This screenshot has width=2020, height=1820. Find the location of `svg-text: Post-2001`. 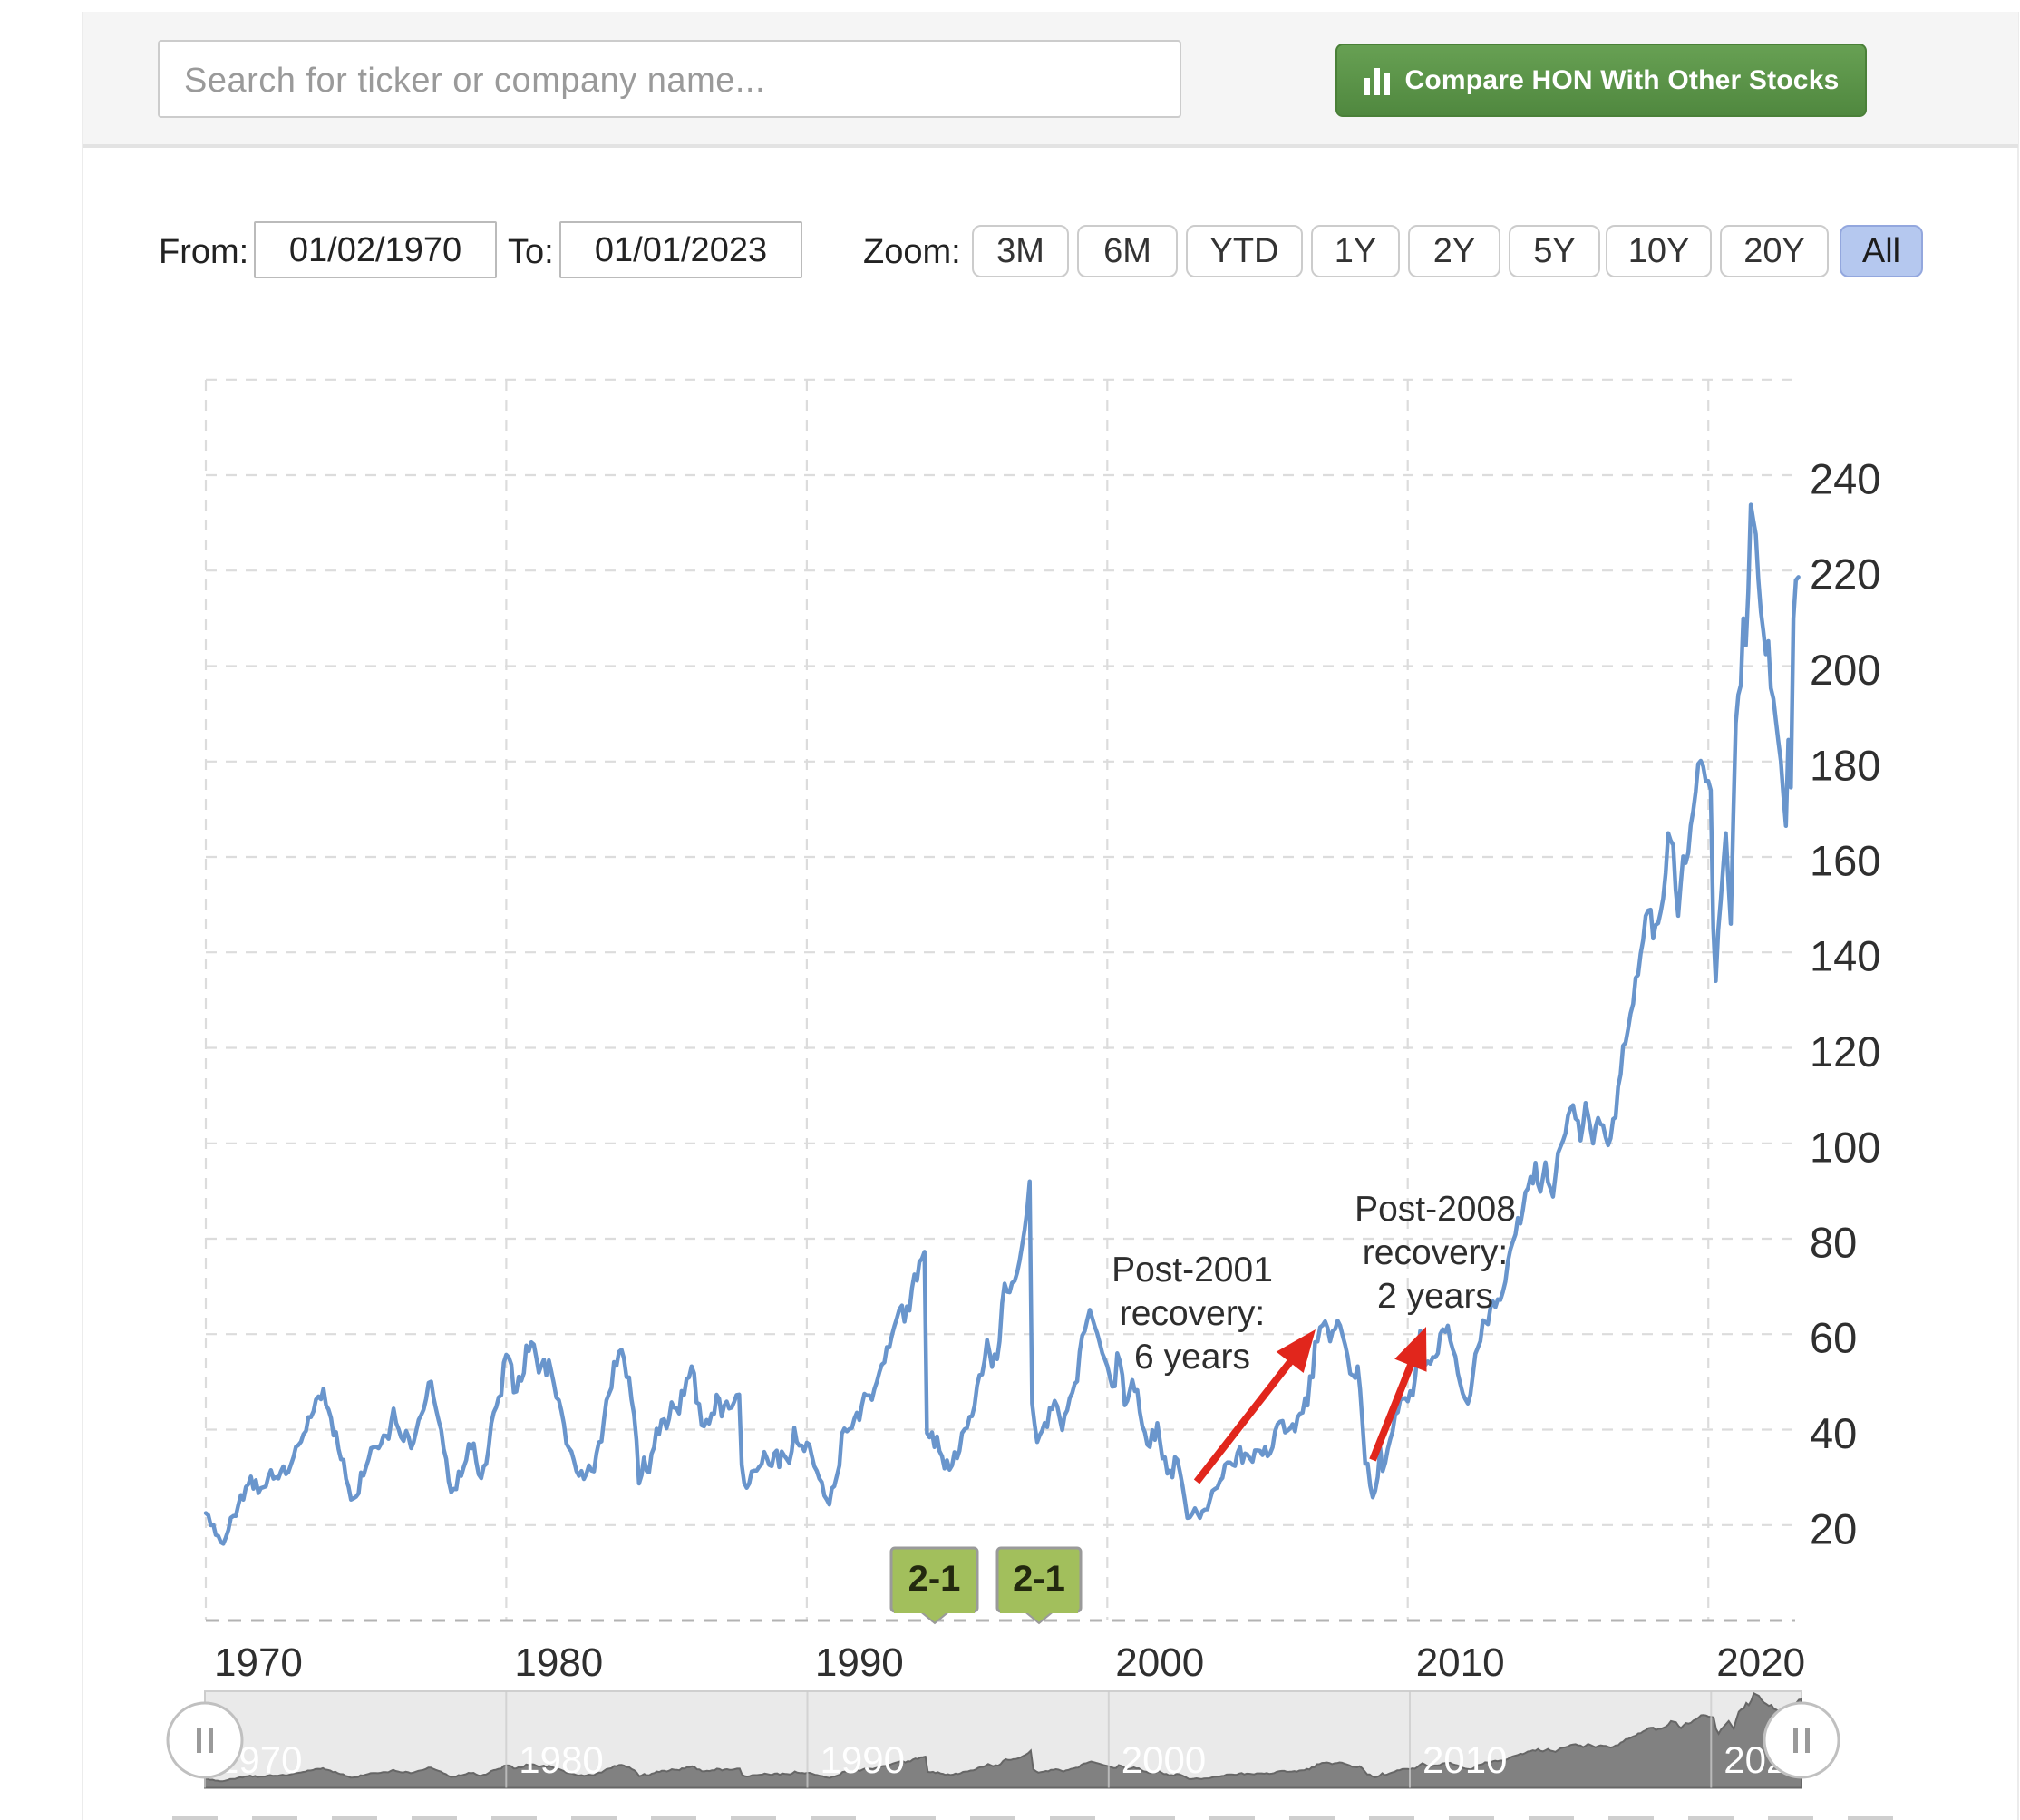

svg-text: Post-2001 is located at coordinates (1193, 1270).